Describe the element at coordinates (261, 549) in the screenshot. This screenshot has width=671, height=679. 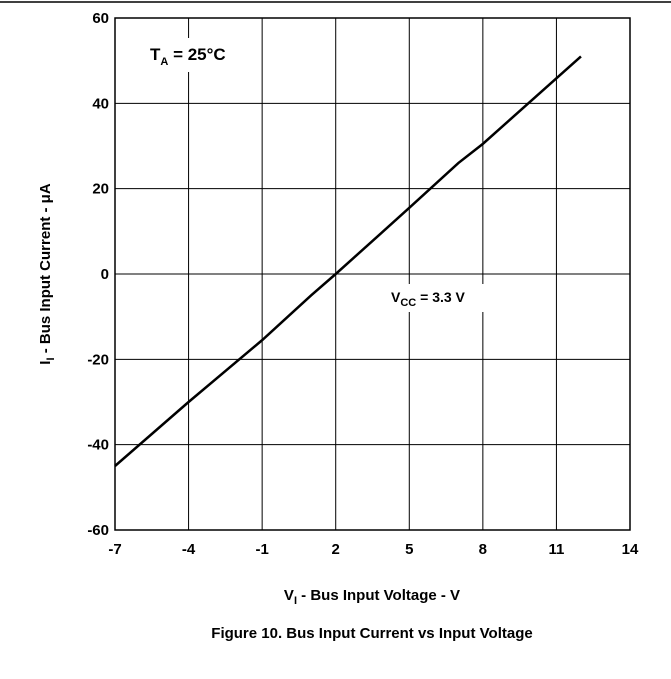
I see `x-tick-label: -1` at that location.